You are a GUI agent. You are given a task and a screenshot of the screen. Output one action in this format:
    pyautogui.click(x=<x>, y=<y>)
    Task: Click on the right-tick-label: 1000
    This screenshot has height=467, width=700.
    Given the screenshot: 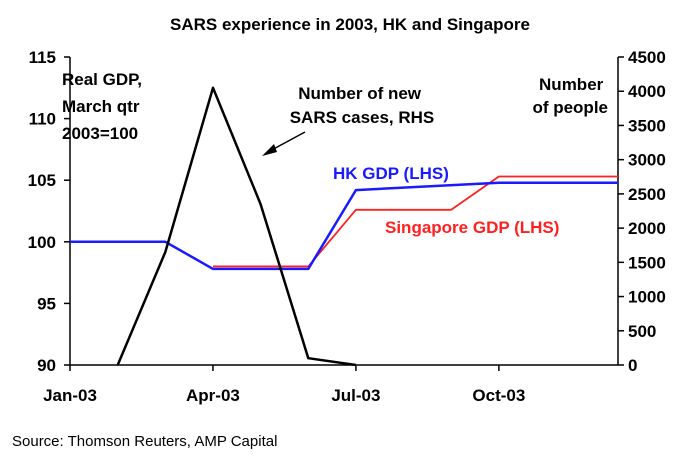 What is the action you would take?
    pyautogui.click(x=647, y=297)
    